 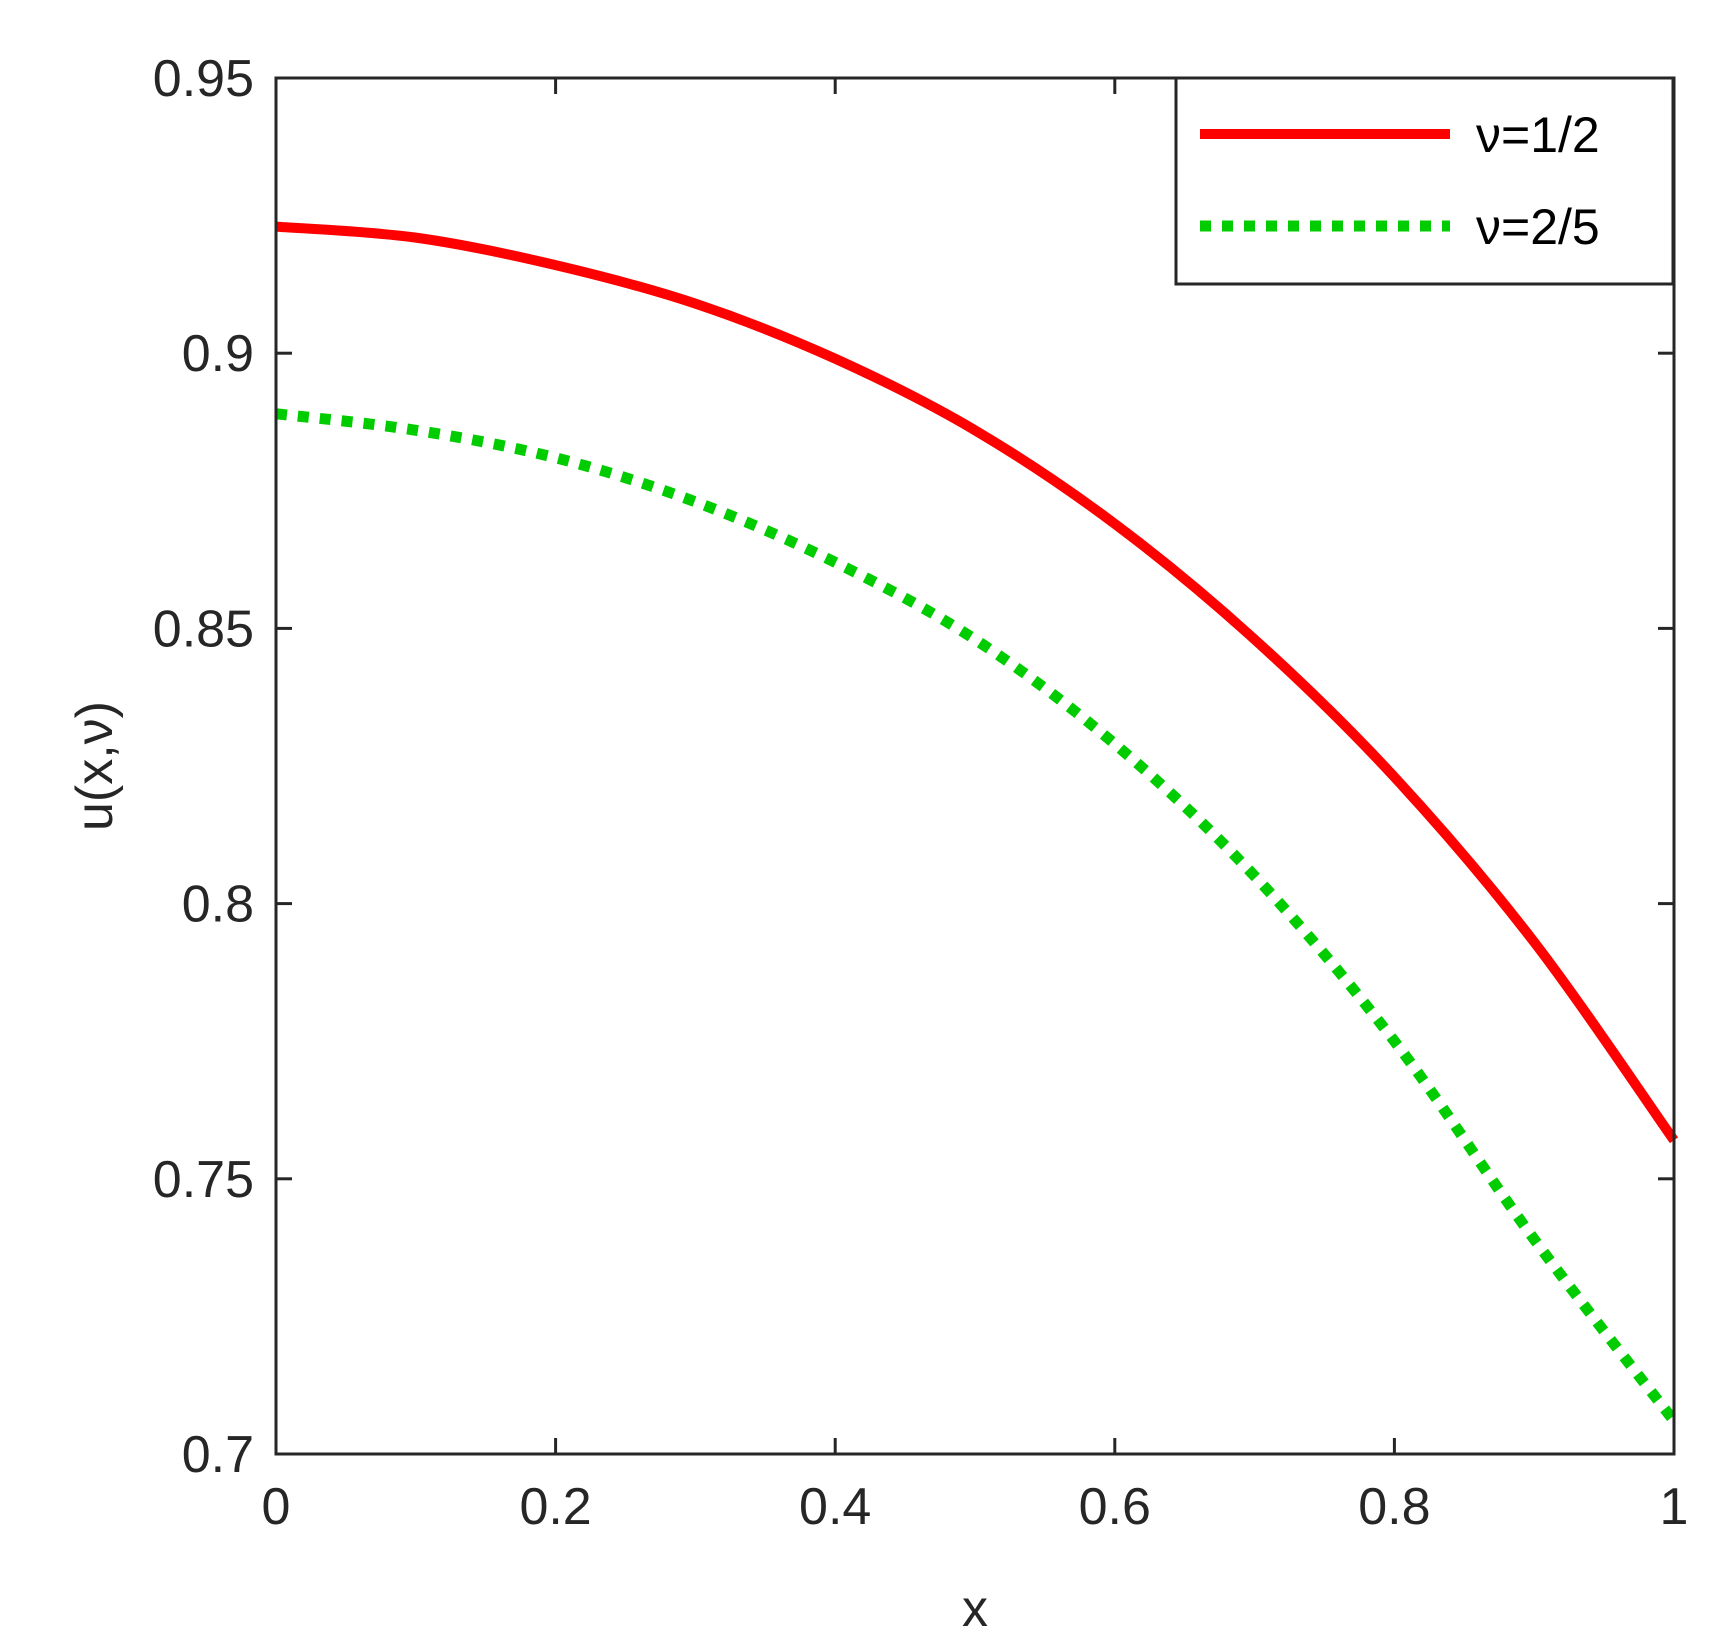 I want to click on y-tick-label: 0.7, so click(x=218, y=1455).